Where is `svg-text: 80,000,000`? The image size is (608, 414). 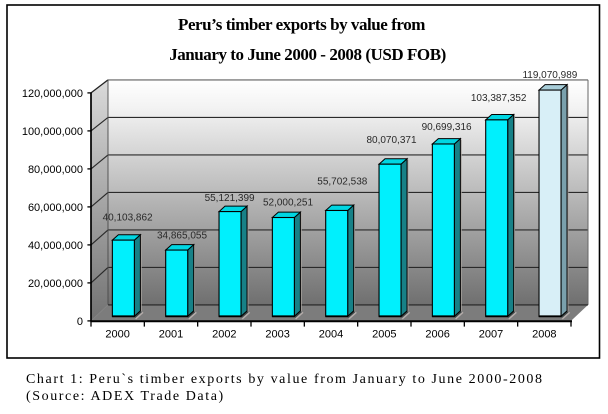
svg-text: 80,000,000 is located at coordinates (55, 170).